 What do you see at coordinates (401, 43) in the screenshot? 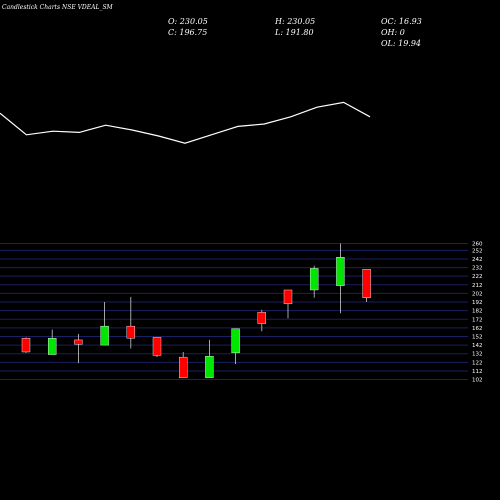
I see `open-low-label: OL: 19.94` at bounding box center [401, 43].